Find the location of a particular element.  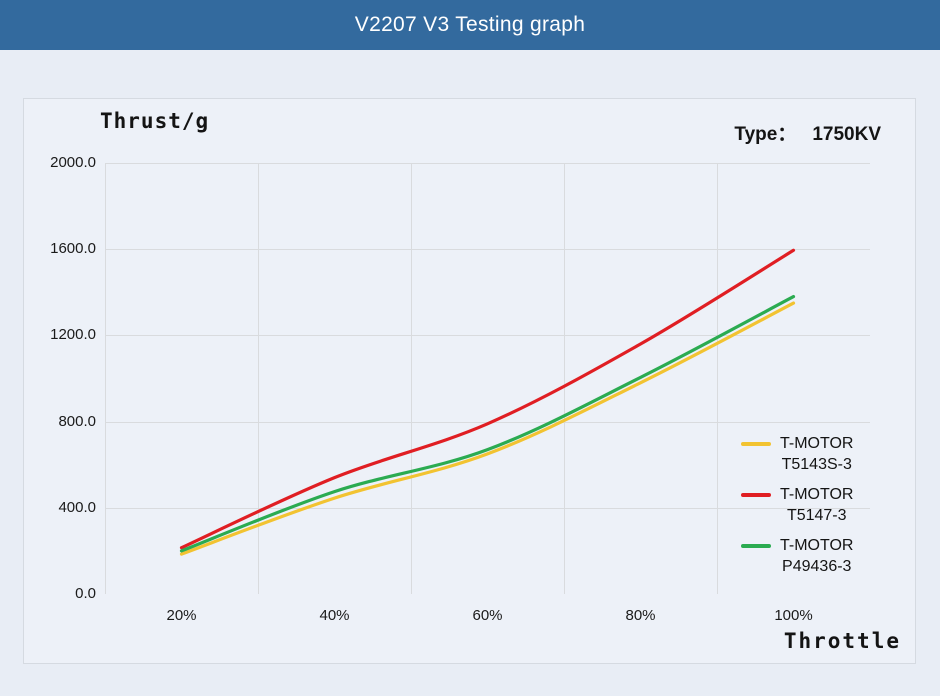

x-axis-ticks: 20% 40% 60% 80% 100% is located at coordinates (487, 617).